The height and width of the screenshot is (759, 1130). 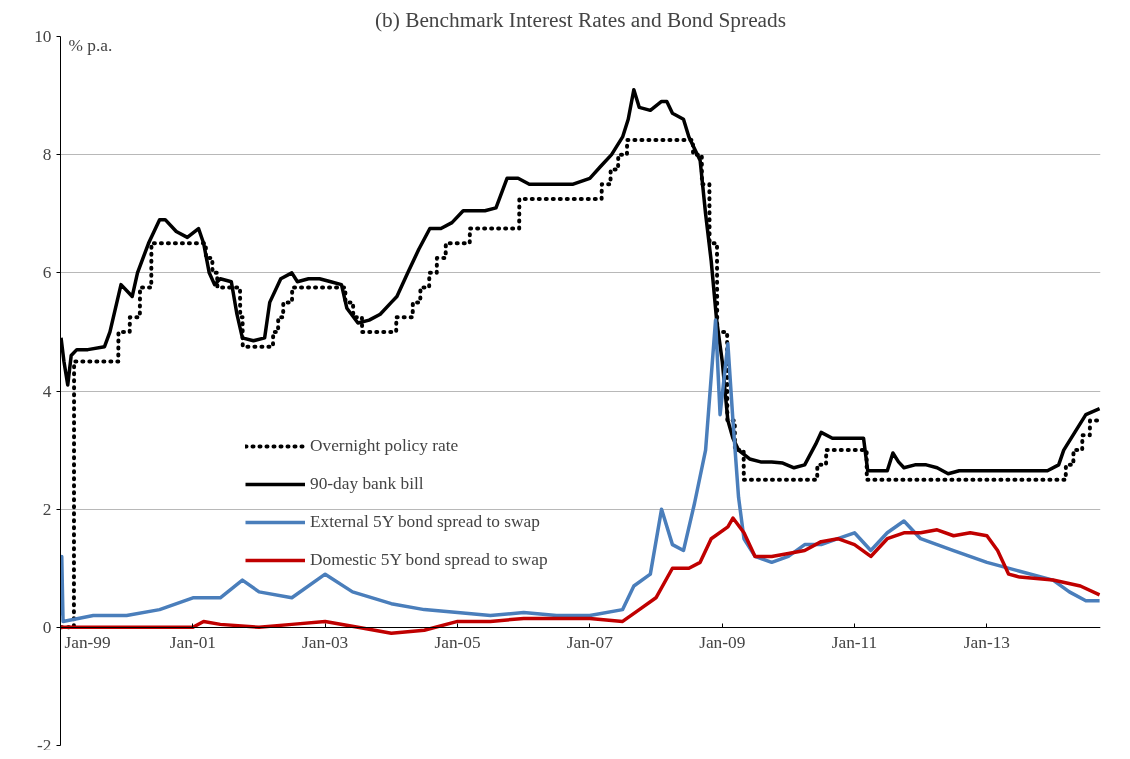 I want to click on chart-title: (b) Benchmark Interest Rates and Bond Spreads, so click(x=580, y=19).